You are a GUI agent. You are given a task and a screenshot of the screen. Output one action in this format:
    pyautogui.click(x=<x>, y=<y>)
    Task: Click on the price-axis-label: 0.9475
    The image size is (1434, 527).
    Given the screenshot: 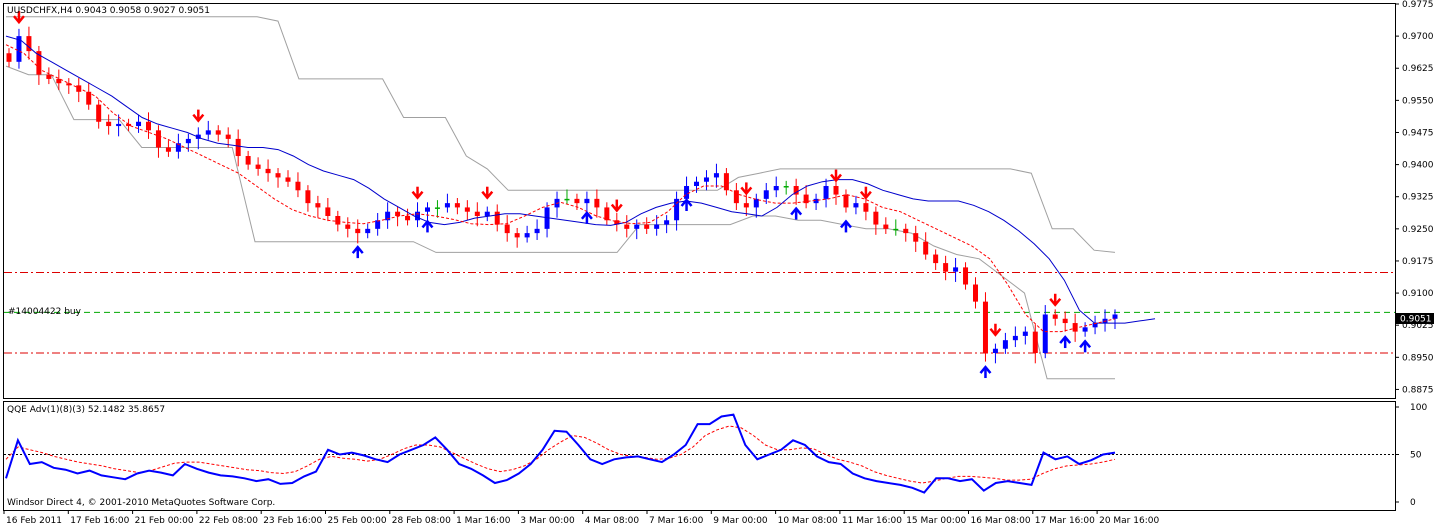 What is the action you would take?
    pyautogui.click(x=1418, y=133)
    